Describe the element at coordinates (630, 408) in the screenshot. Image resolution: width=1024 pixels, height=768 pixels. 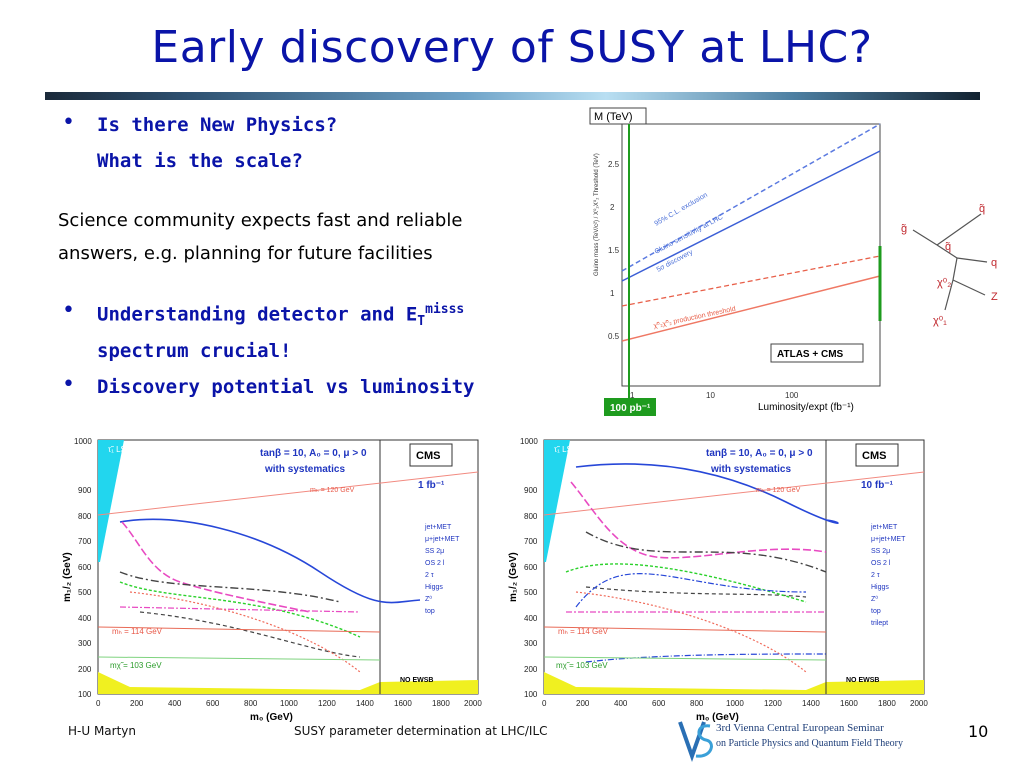
I see `marker-100pb: 100 pb⁻¹` at that location.